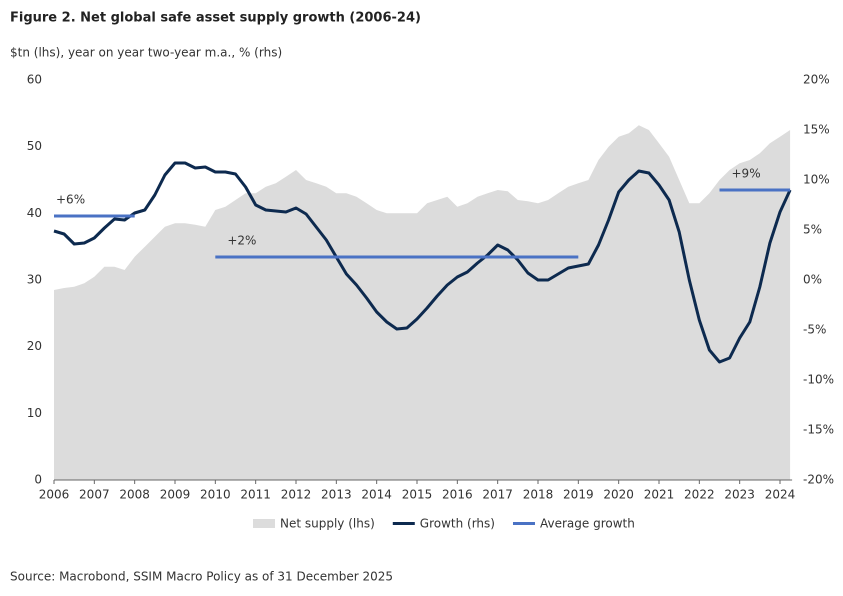  I want to click on x-tick-label: 2014, so click(376, 495).